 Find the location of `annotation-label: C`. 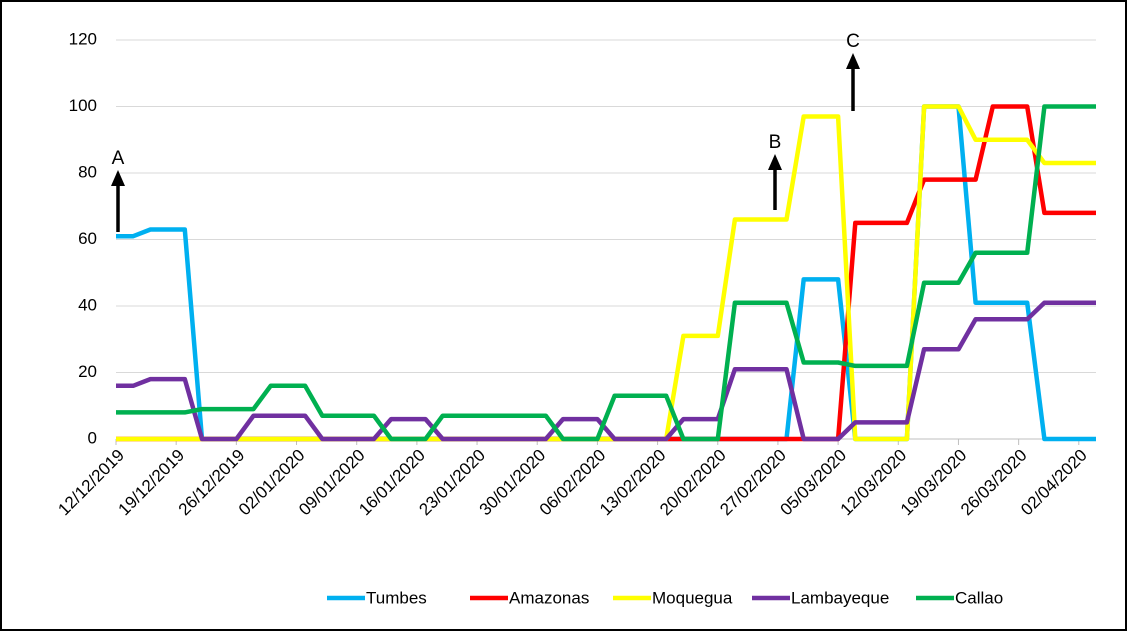

annotation-label: C is located at coordinates (853, 41).